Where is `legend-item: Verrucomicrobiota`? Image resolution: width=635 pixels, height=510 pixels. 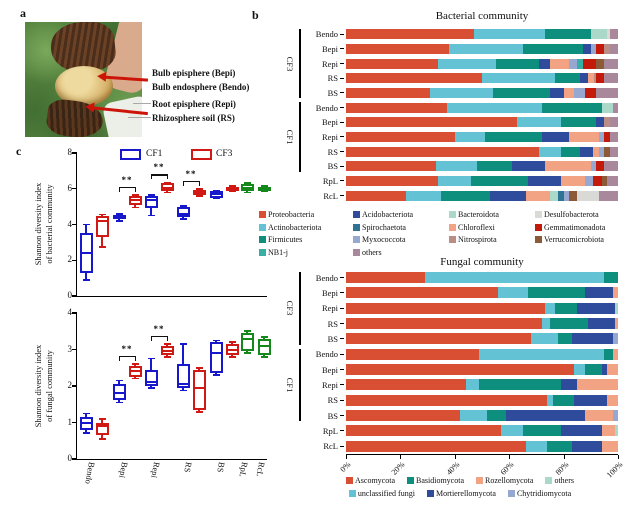
legend-item: Verrucomicrobiota is located at coordinates (585, 240).